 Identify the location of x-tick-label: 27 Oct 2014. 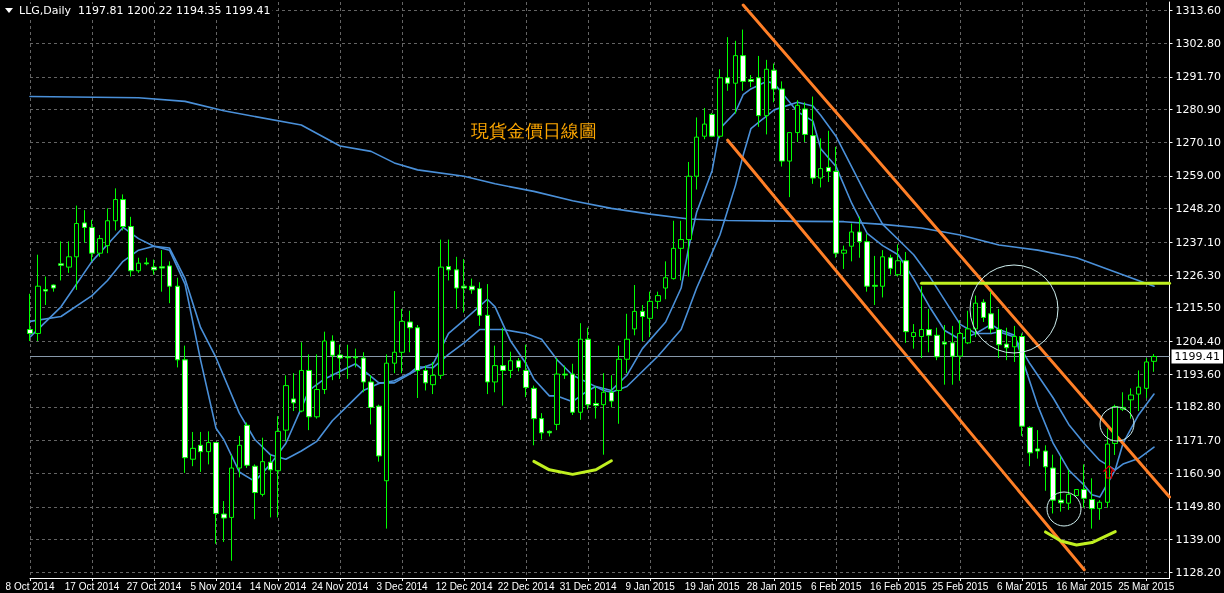
(154, 586).